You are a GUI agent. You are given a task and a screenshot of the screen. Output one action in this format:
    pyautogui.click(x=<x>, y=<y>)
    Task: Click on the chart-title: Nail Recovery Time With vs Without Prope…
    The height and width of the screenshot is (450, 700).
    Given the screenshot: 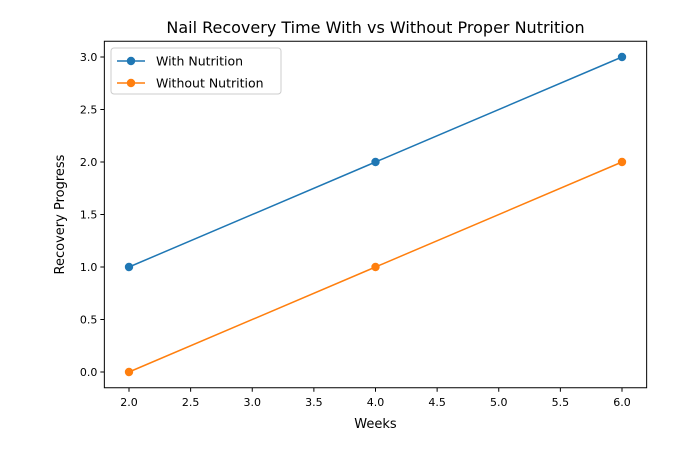 What is the action you would take?
    pyautogui.click(x=375, y=27)
    